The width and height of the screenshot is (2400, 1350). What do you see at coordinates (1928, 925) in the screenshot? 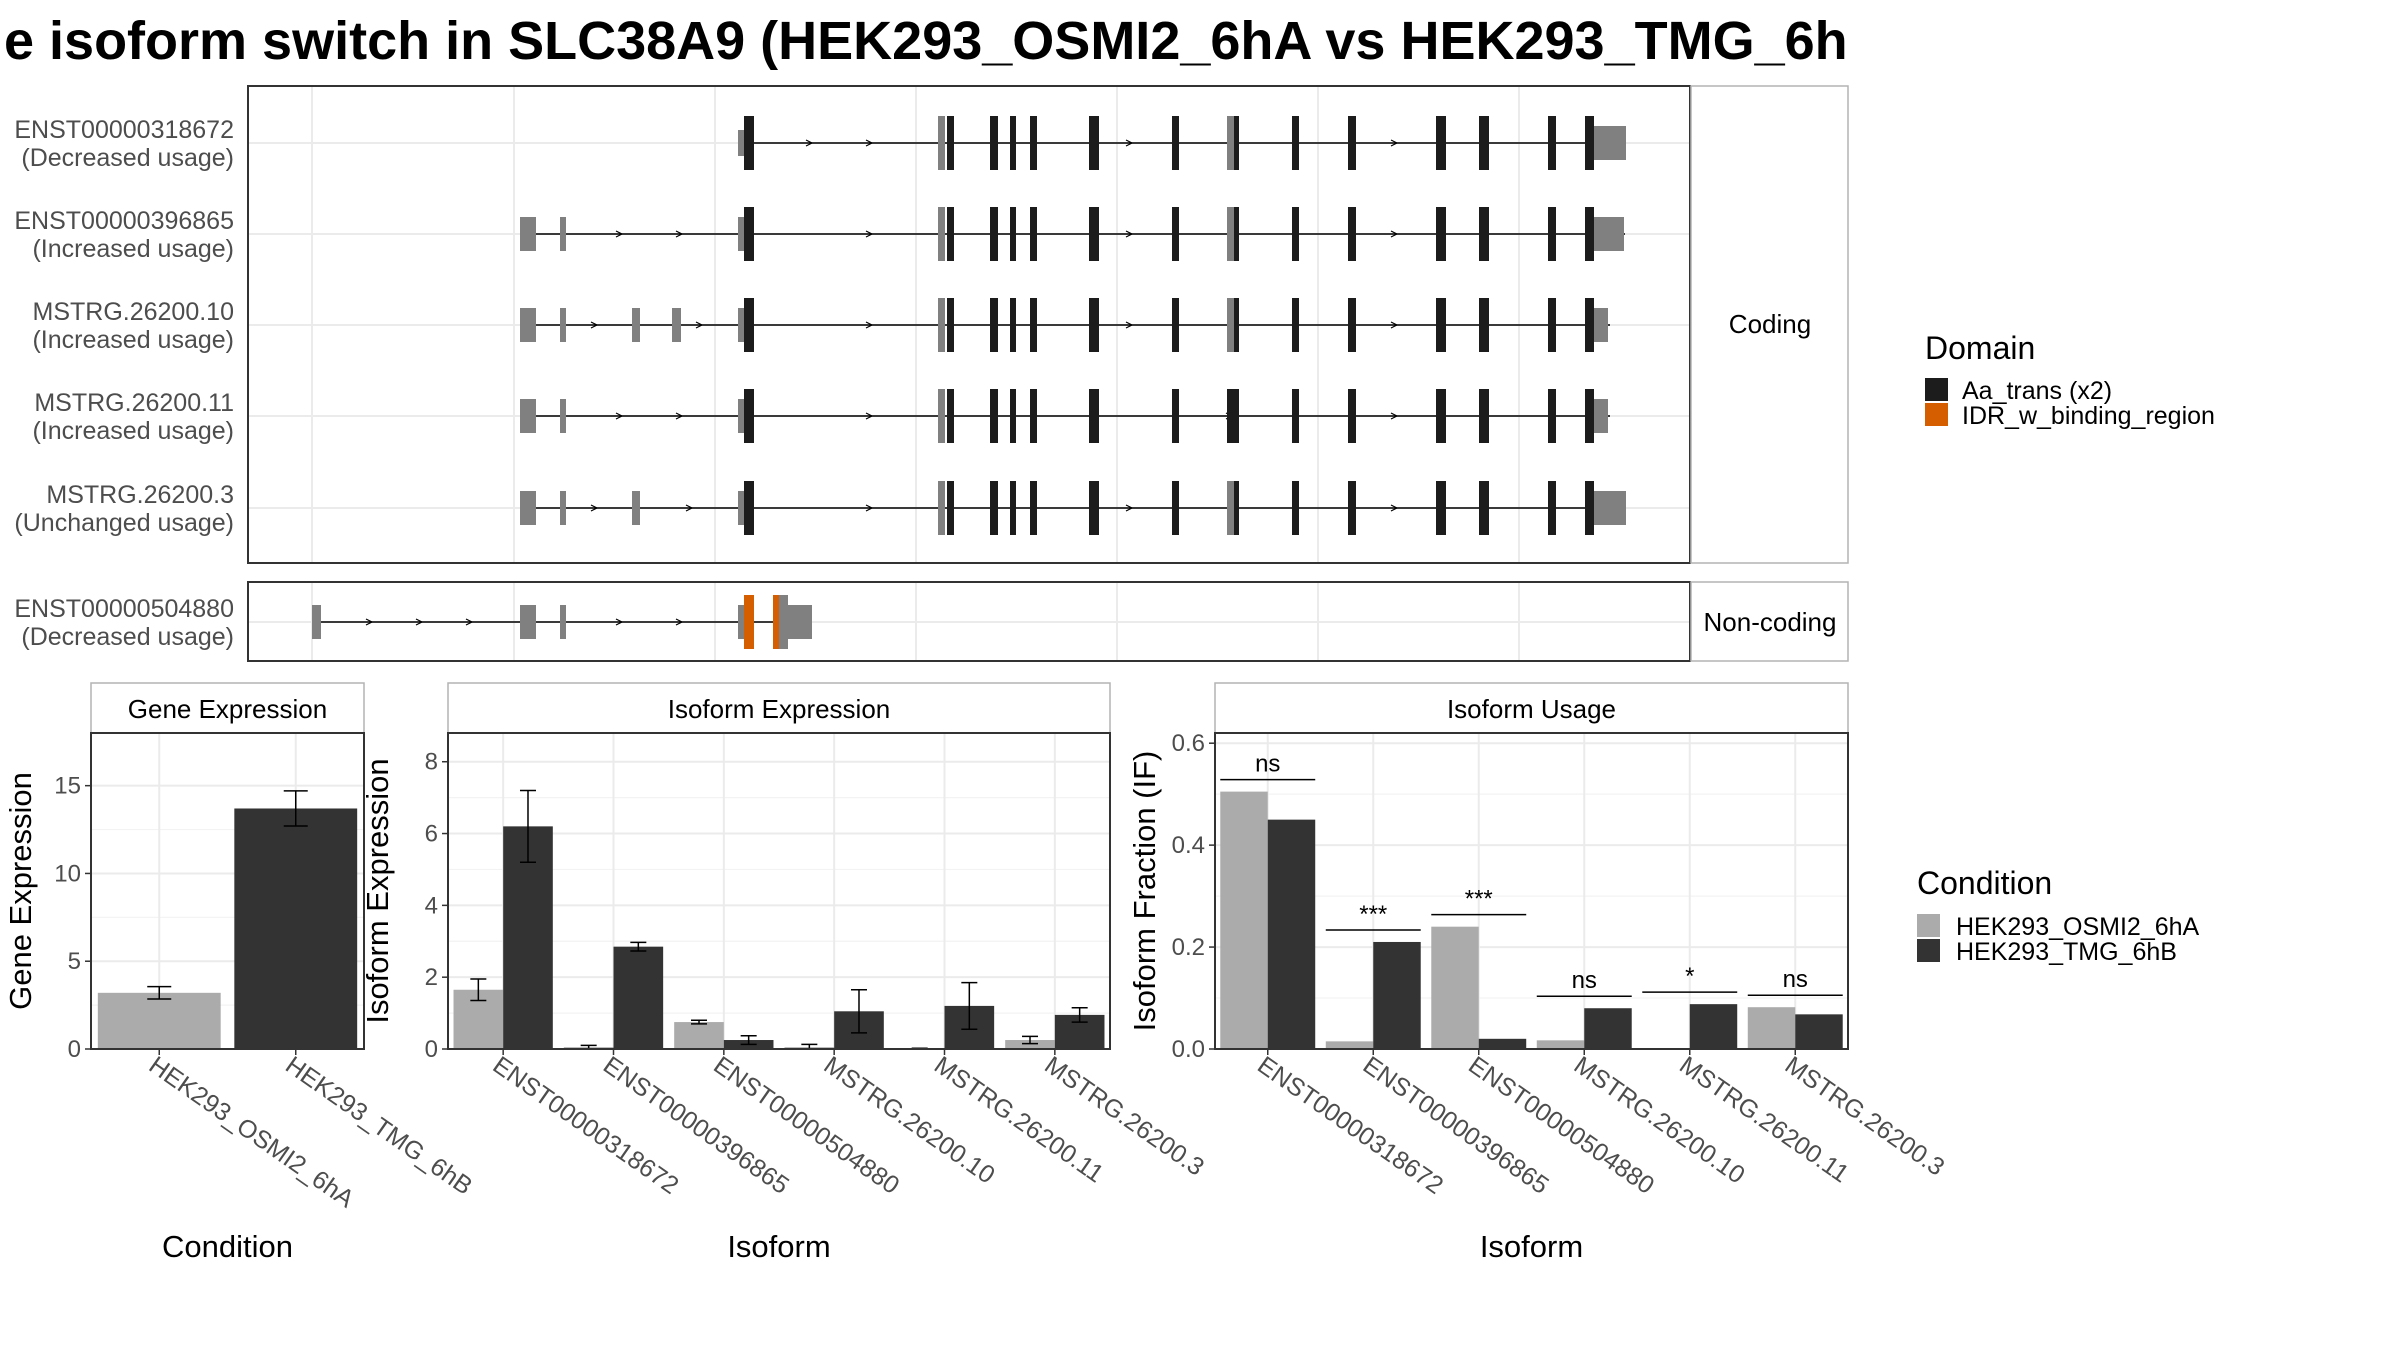
I see `condition-legend-swatch` at bounding box center [1928, 925].